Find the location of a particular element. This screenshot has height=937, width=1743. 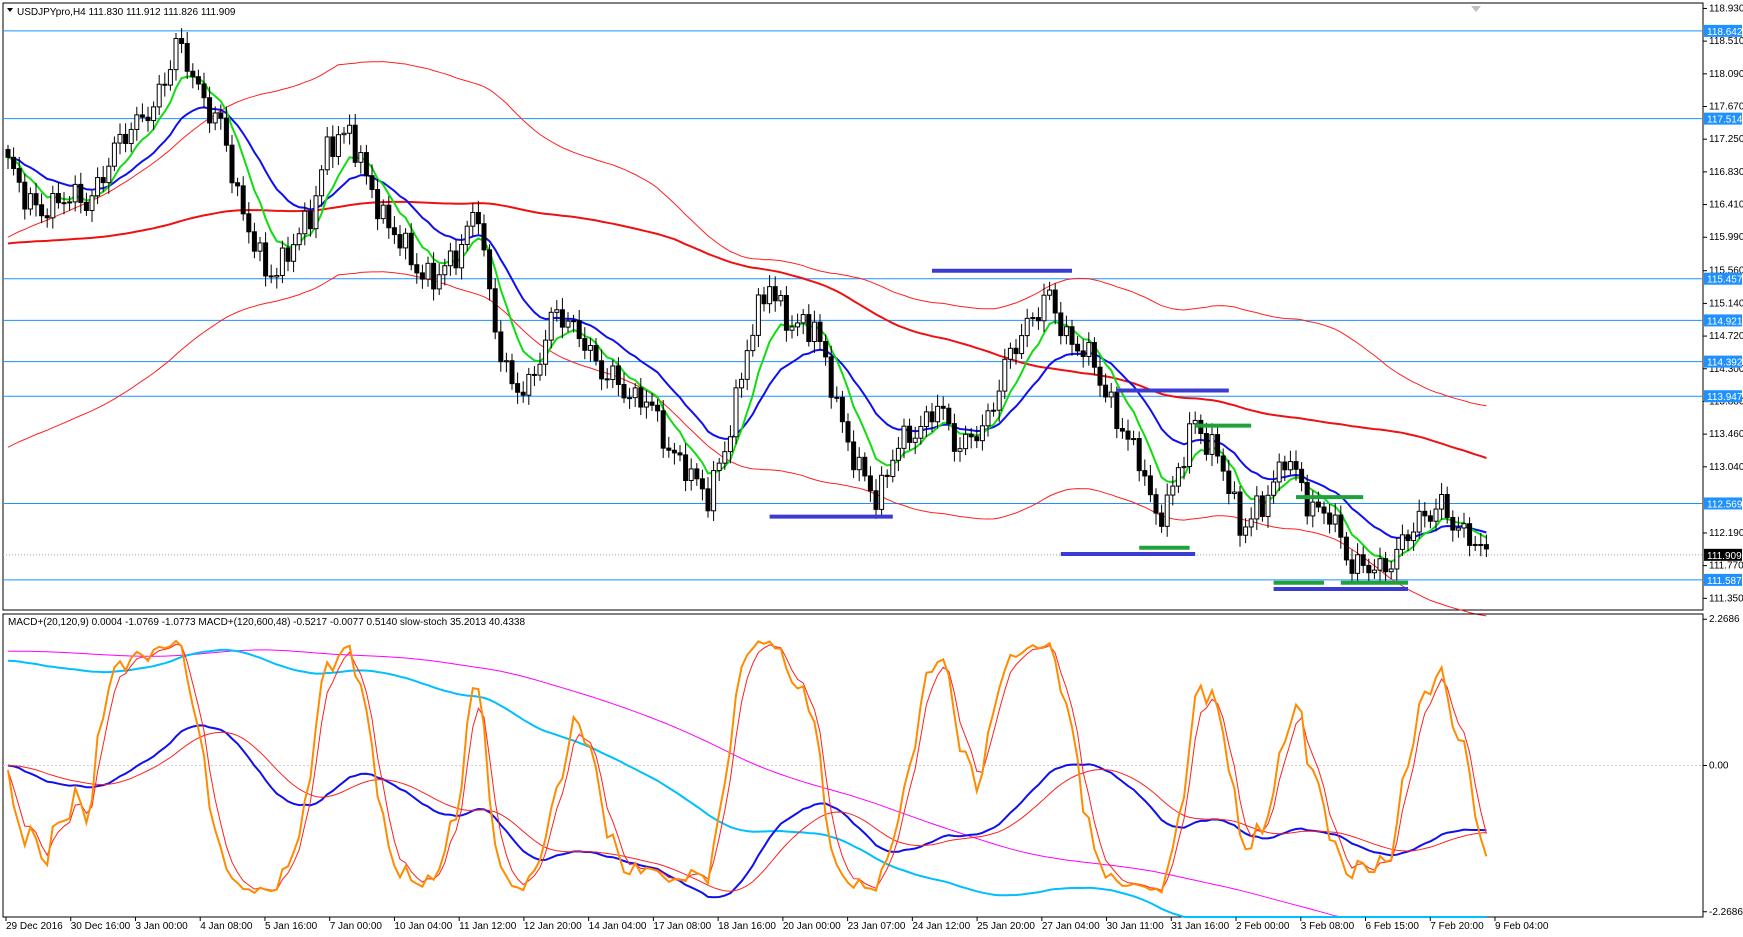

price-tick-label: 115.560 is located at coordinates (1726, 271).